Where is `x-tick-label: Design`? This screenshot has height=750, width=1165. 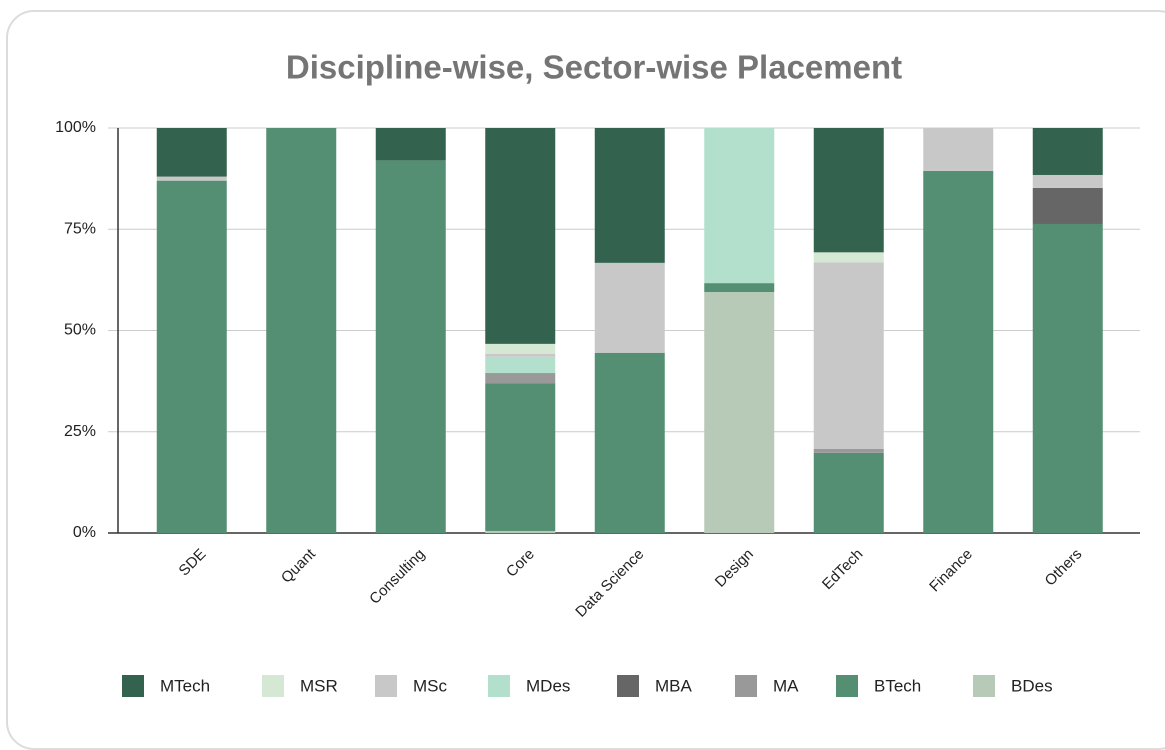 x-tick-label: Design is located at coordinates (734, 568).